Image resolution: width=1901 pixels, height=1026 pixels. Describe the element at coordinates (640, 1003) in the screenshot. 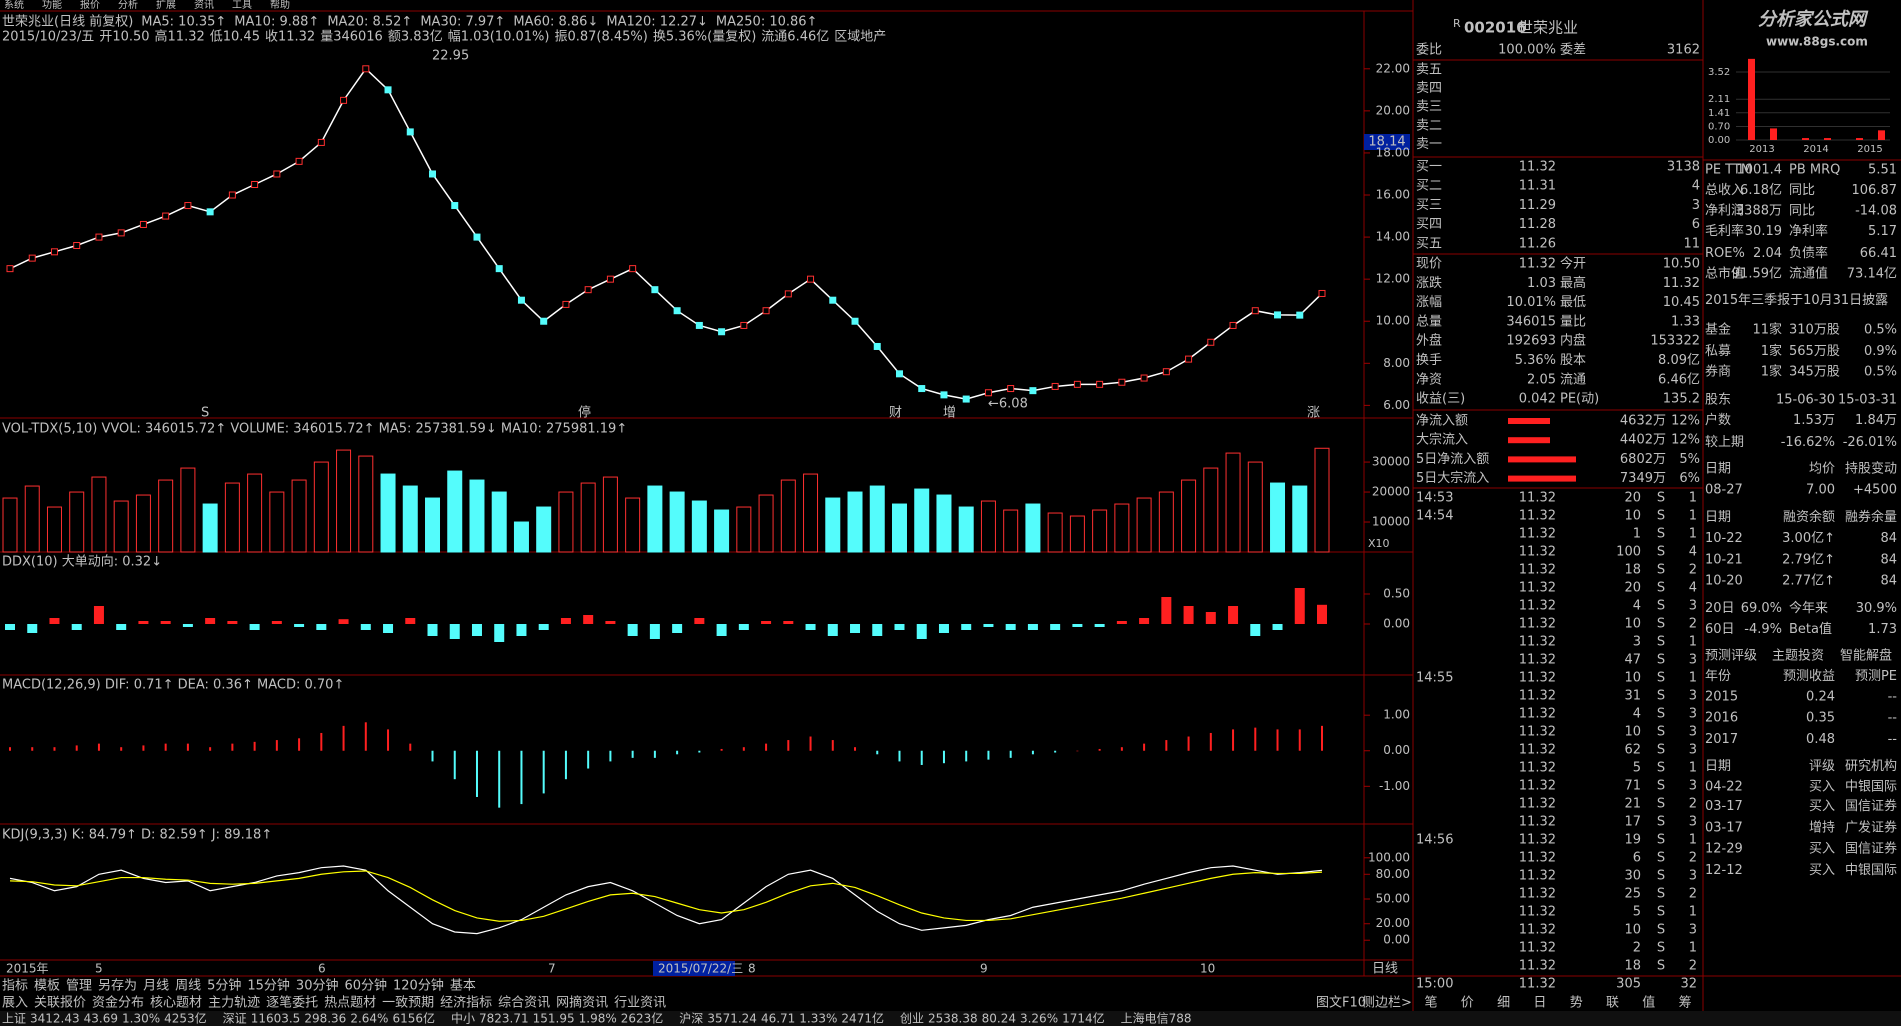

I see `tab: 行业资讯` at that location.